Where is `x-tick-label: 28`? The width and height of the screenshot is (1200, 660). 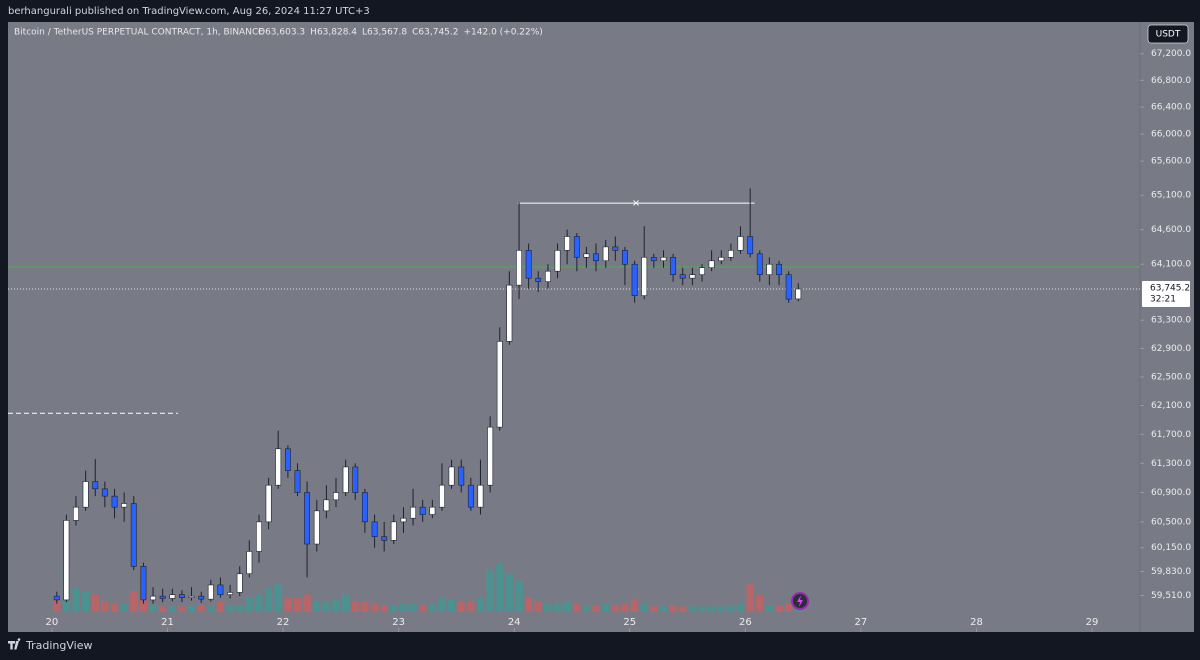
x-tick-label: 28 is located at coordinates (976, 622).